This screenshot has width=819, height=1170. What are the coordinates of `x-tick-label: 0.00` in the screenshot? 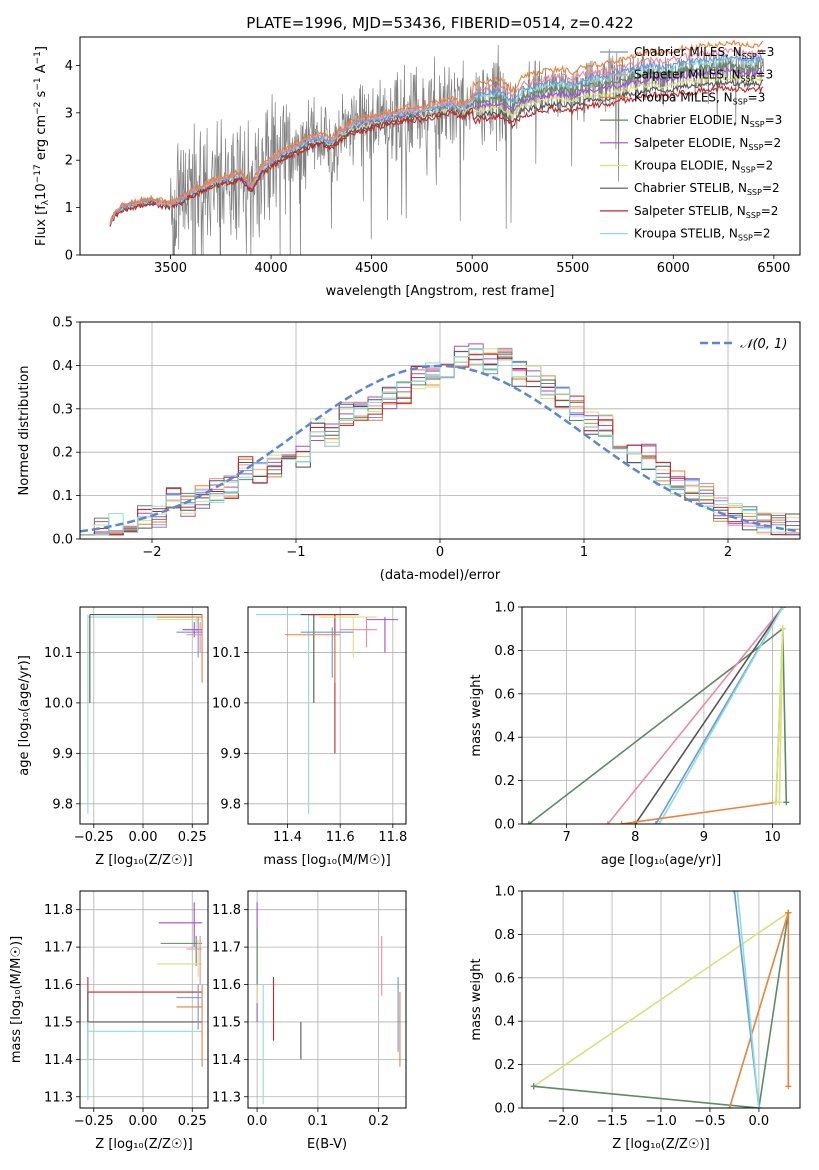 It's located at (143, 837).